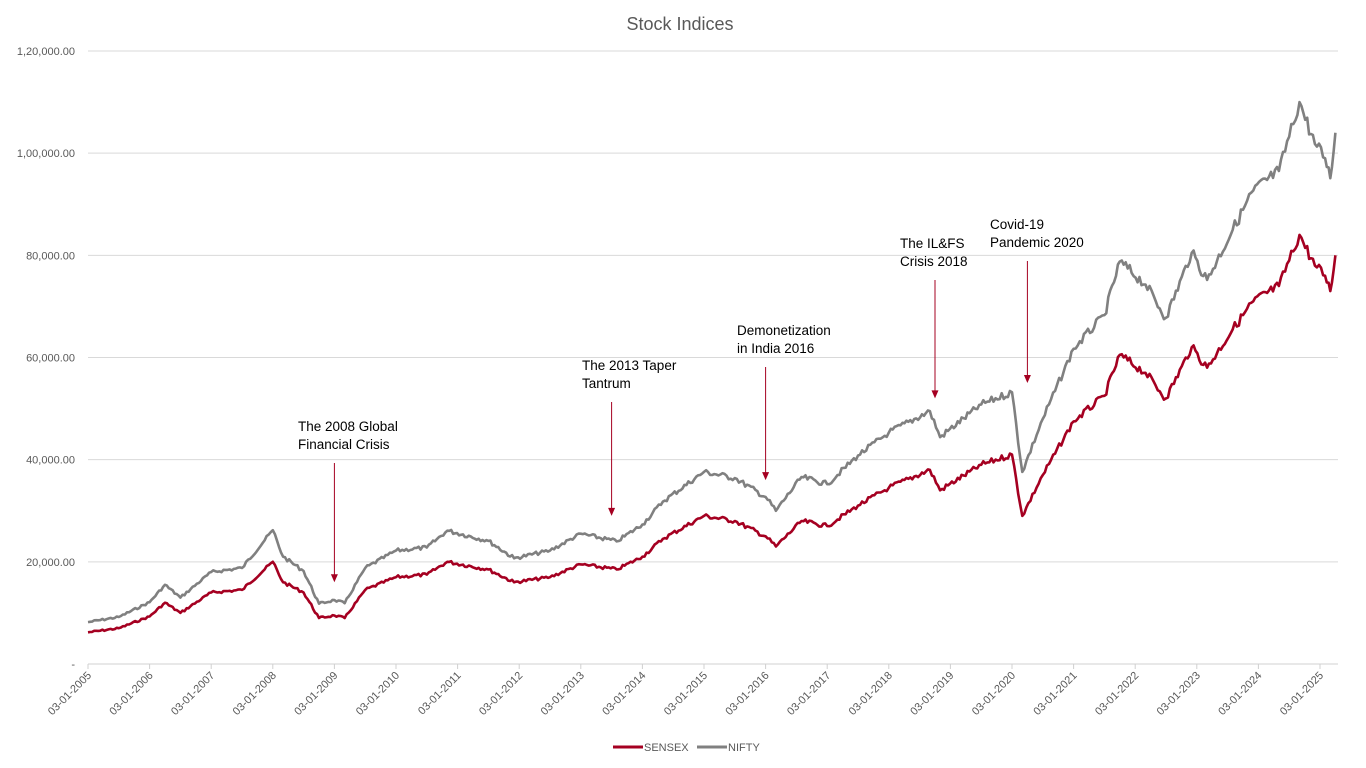 The image size is (1366, 768). Describe the element at coordinates (50, 461) in the screenshot. I see `y-tick-label: 40,000.00` at that location.